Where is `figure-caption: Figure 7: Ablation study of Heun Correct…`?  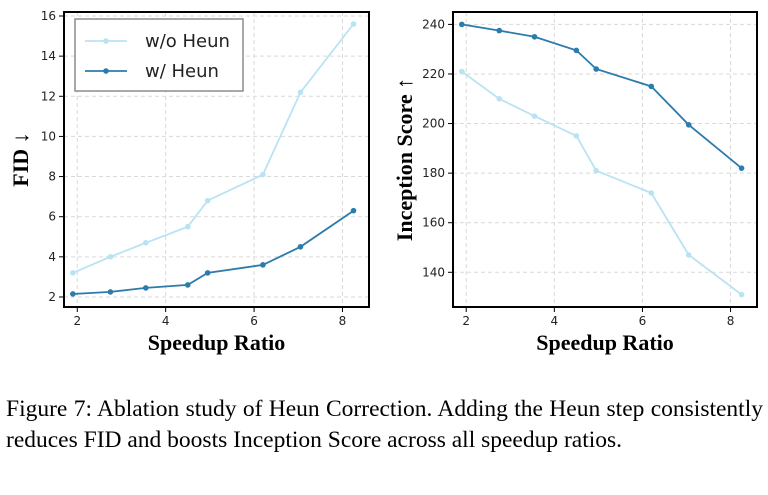
figure-caption: Figure 7: Ablation study of Heun Correct… is located at coordinates (384, 424).